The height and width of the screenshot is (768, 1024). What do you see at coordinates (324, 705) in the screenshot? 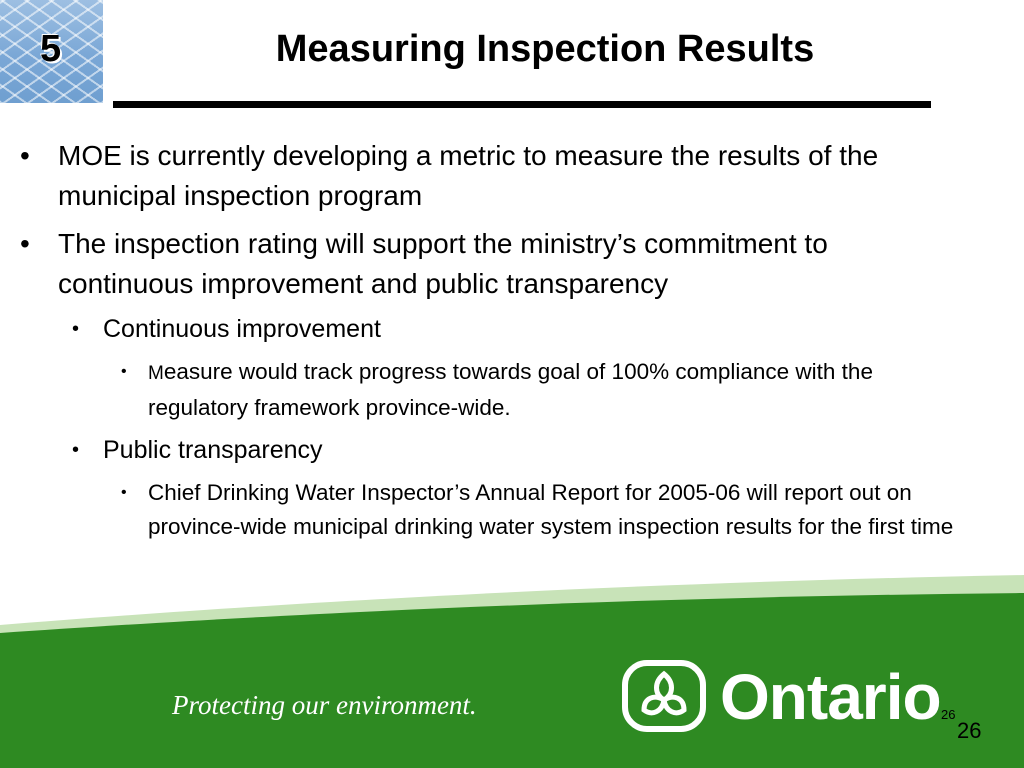
I see `footer-tagline: Protecting our environment.` at bounding box center [324, 705].